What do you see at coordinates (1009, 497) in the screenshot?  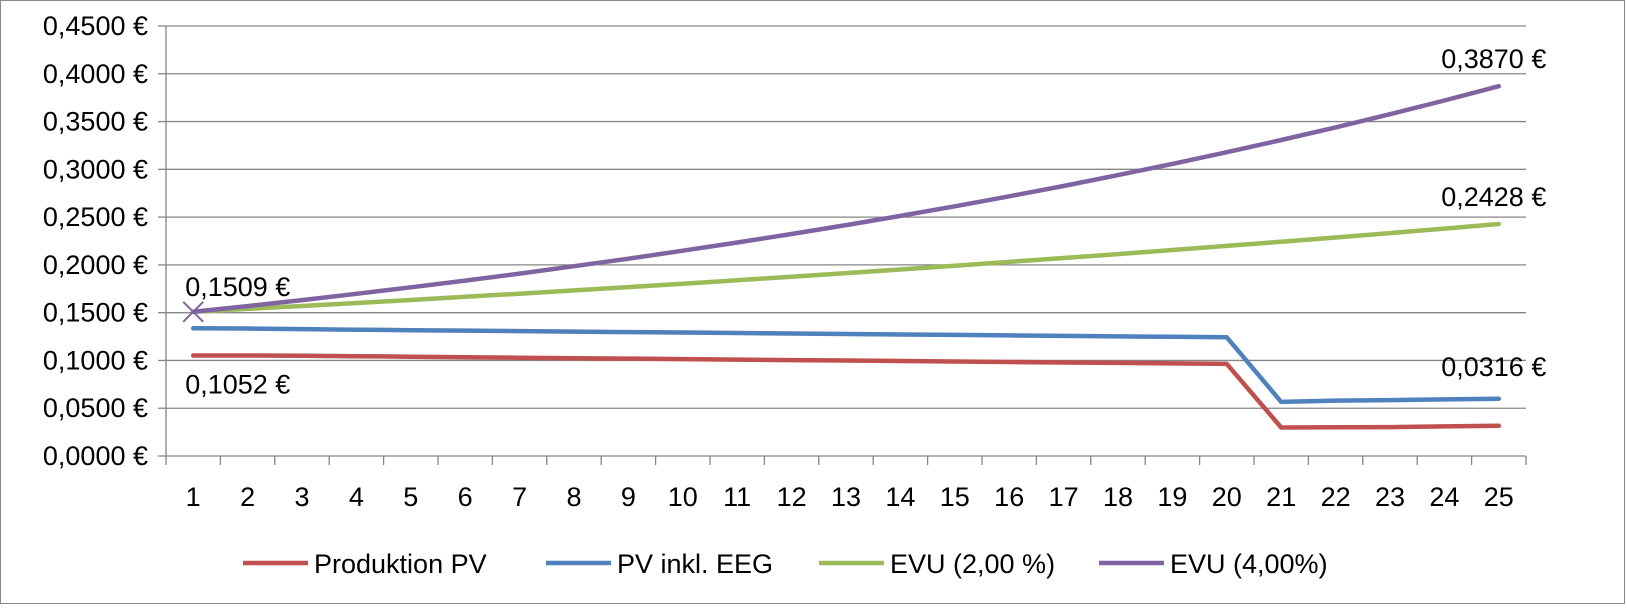 I see `x-tick-label: 16` at bounding box center [1009, 497].